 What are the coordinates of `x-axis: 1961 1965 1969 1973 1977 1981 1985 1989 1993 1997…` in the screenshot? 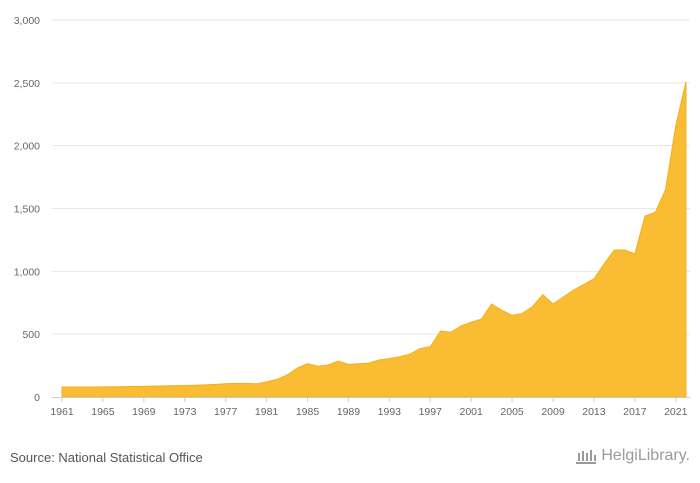 It's located at (370, 407).